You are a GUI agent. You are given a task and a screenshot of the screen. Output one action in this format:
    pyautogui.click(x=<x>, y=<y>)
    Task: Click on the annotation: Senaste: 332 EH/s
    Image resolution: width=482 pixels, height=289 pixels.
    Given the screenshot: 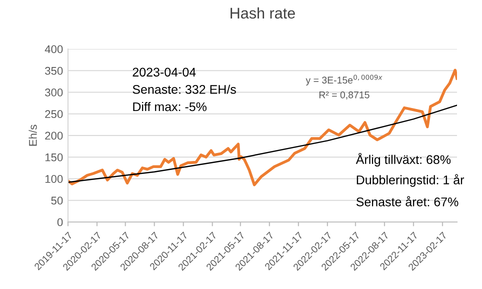 What is the action you would take?
    pyautogui.click(x=184, y=89)
    